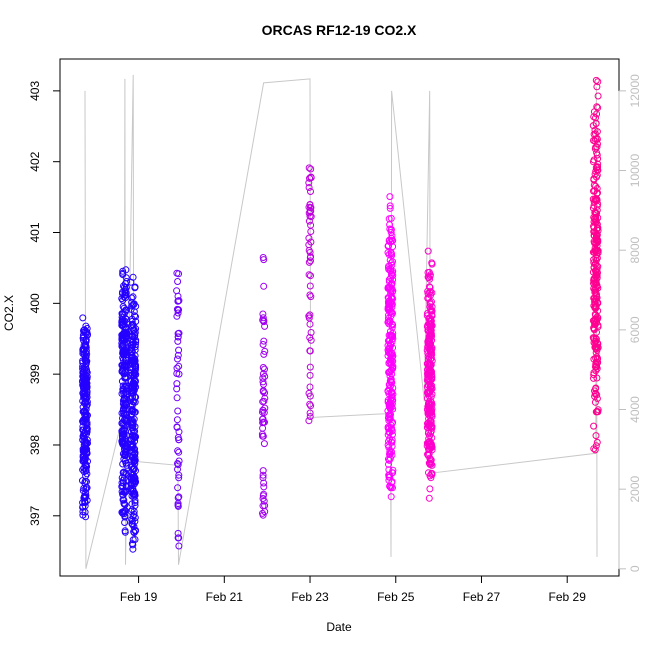 This screenshot has width=650, height=650. I want to click on y-right-tick-label: 2000, so click(635, 488).